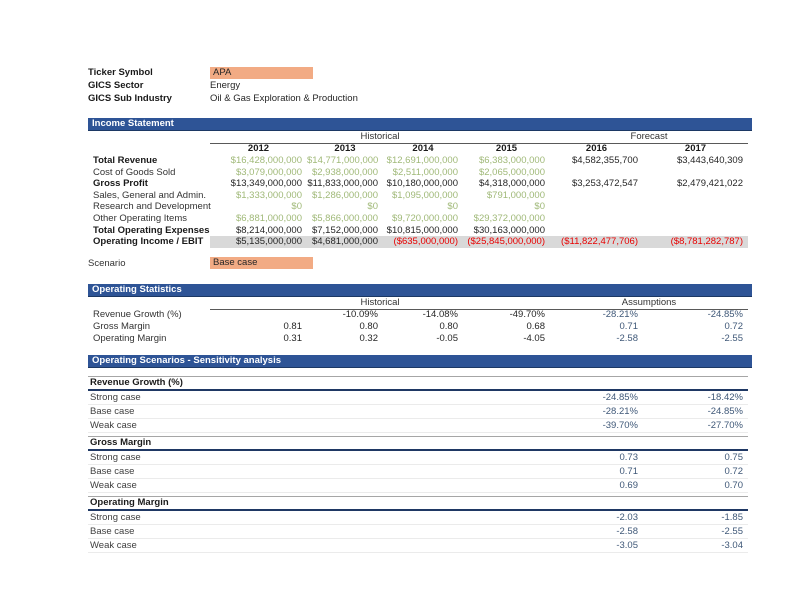 Image resolution: width=800 pixels, height=600 pixels. I want to click on value-cell-2016: -28.21%, so click(596, 412).